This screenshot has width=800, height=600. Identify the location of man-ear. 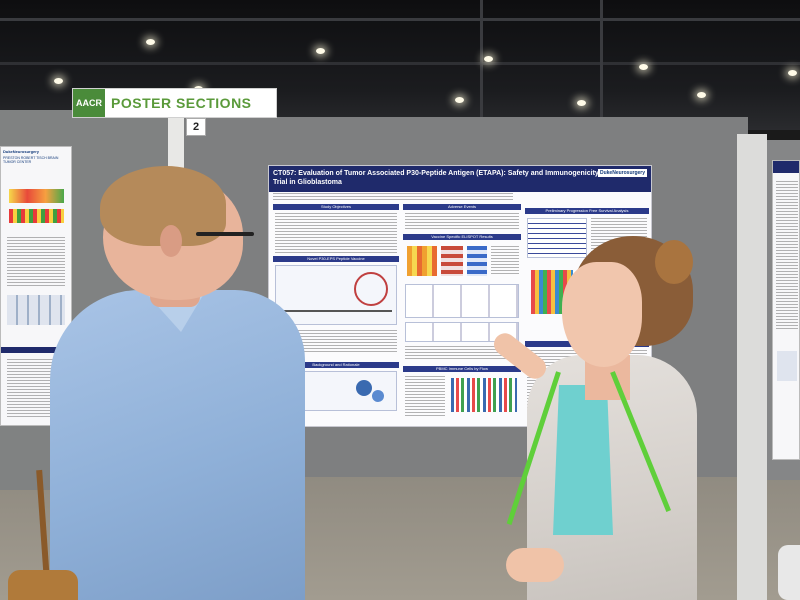
(171, 241).